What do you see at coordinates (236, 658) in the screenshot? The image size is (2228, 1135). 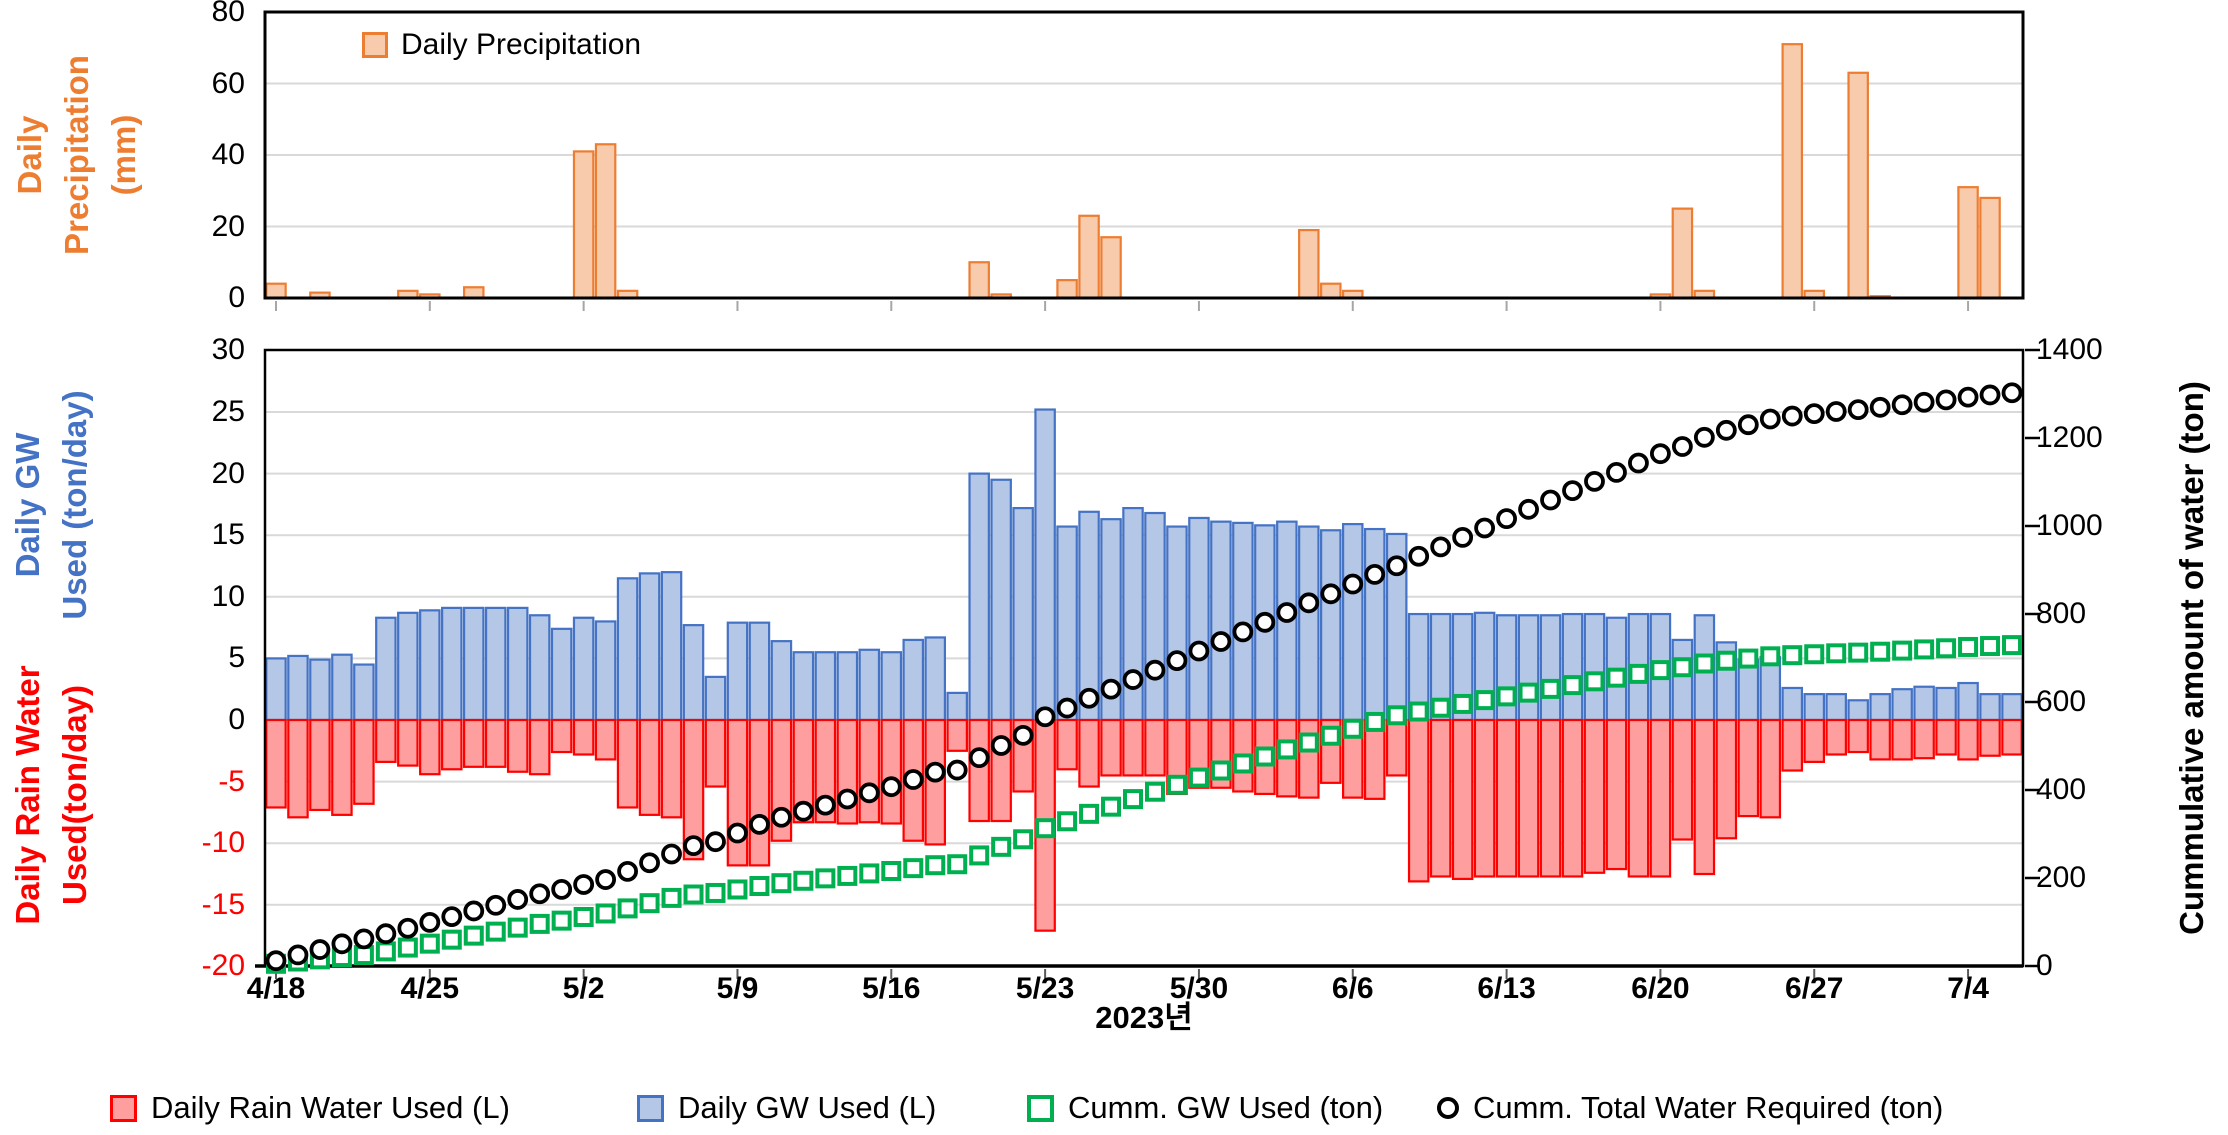 I see `main-y-tick-label: 5` at bounding box center [236, 658].